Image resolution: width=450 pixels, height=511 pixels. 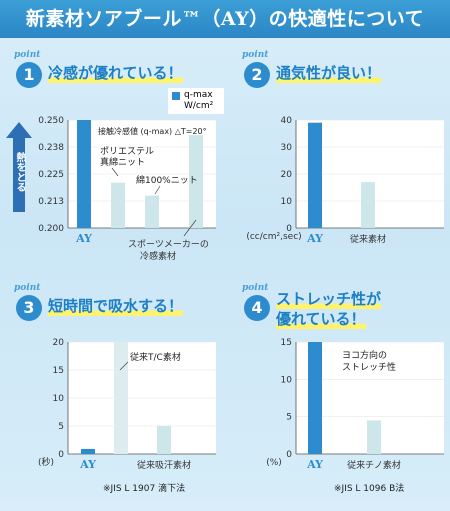 What do you see at coordinates (369, 367) in the screenshot?
I see `annotation: ストレッチ性` at bounding box center [369, 367].